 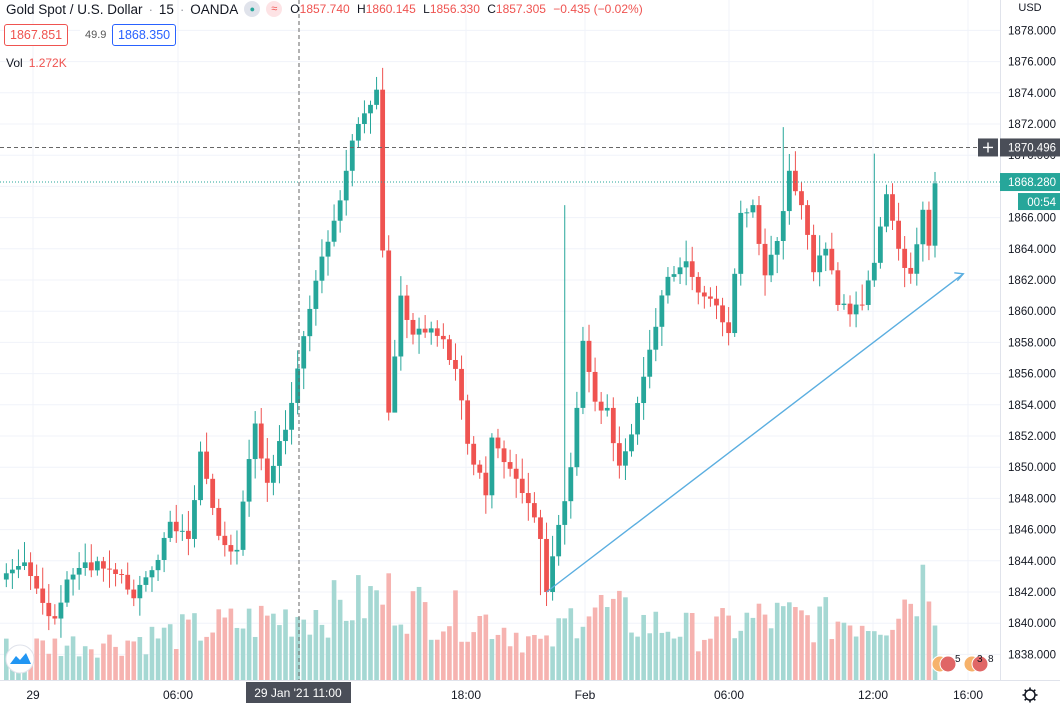 What do you see at coordinates (598, 9) in the screenshot?
I see `change-value: −0.435 (−0.02%)` at bounding box center [598, 9].